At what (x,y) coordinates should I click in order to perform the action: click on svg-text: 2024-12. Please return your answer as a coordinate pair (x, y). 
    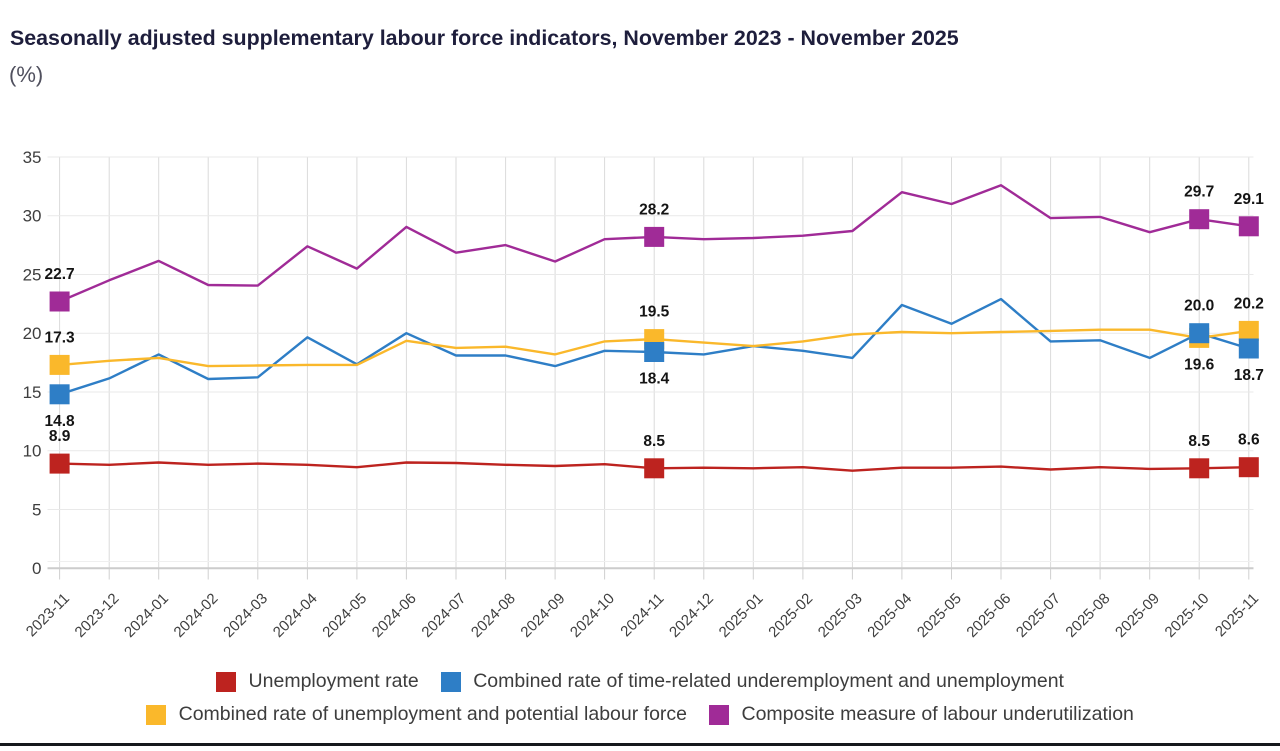
    Looking at the image, I should click on (691, 615).